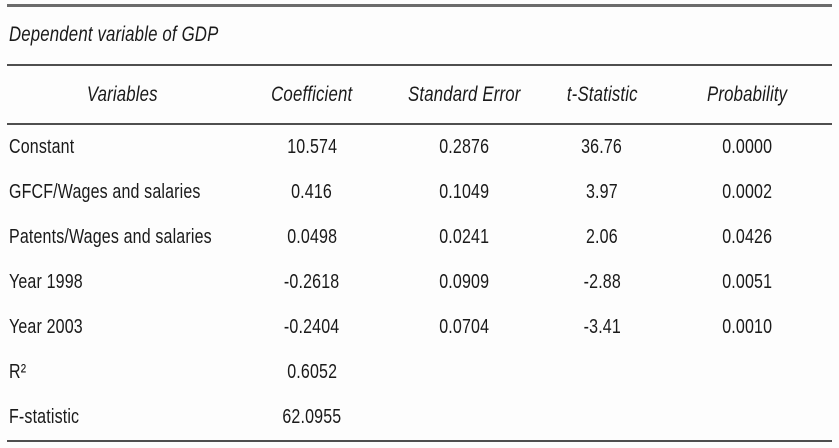  I want to click on cell-probability: 0.0002, so click(747, 192).